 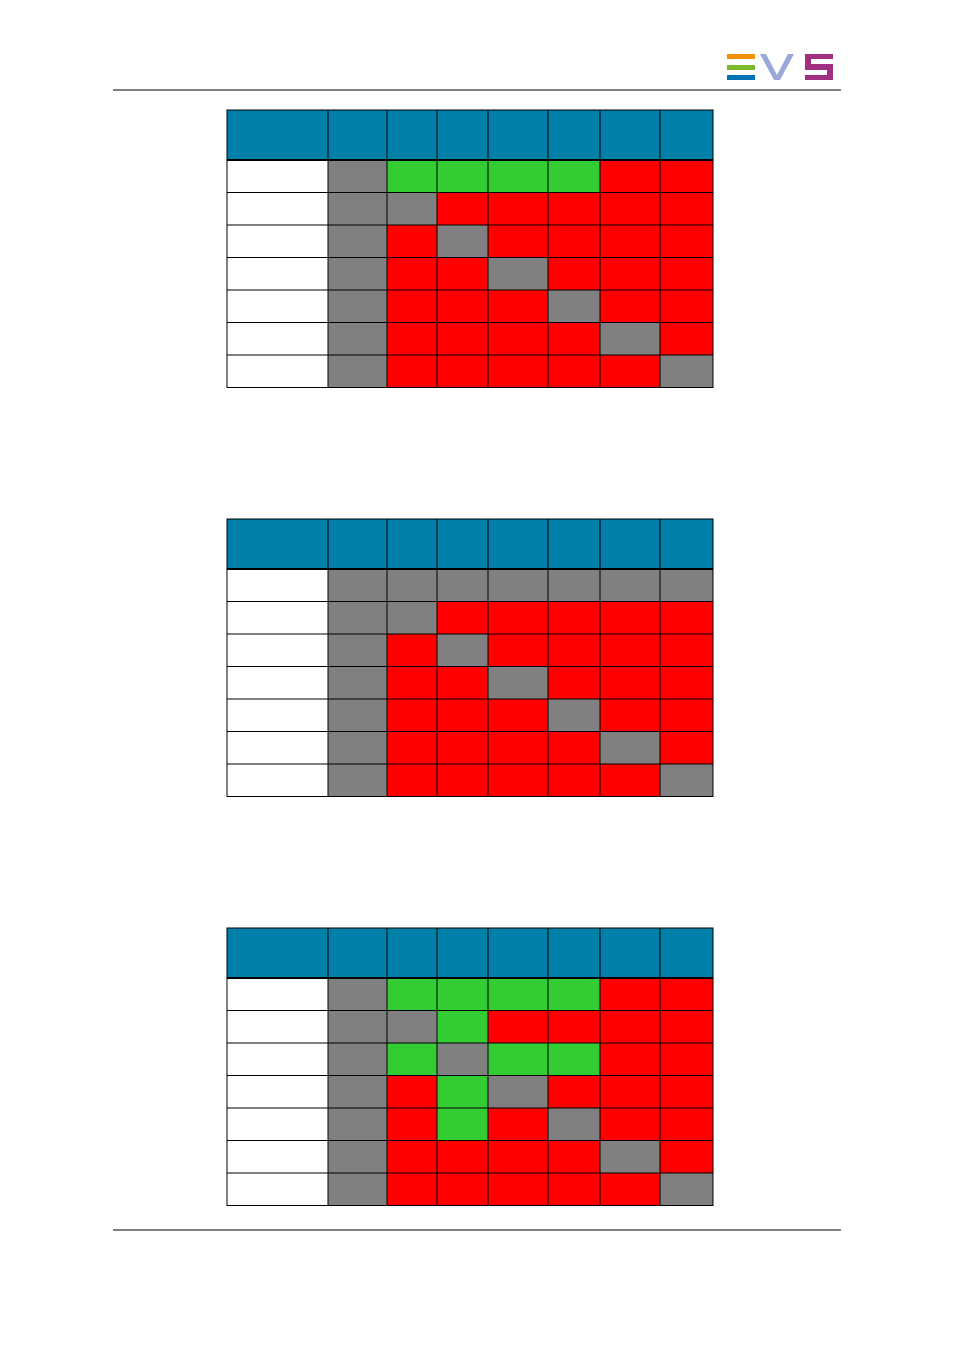 What do you see at coordinates (777, 67) in the screenshot?
I see `logo-v` at bounding box center [777, 67].